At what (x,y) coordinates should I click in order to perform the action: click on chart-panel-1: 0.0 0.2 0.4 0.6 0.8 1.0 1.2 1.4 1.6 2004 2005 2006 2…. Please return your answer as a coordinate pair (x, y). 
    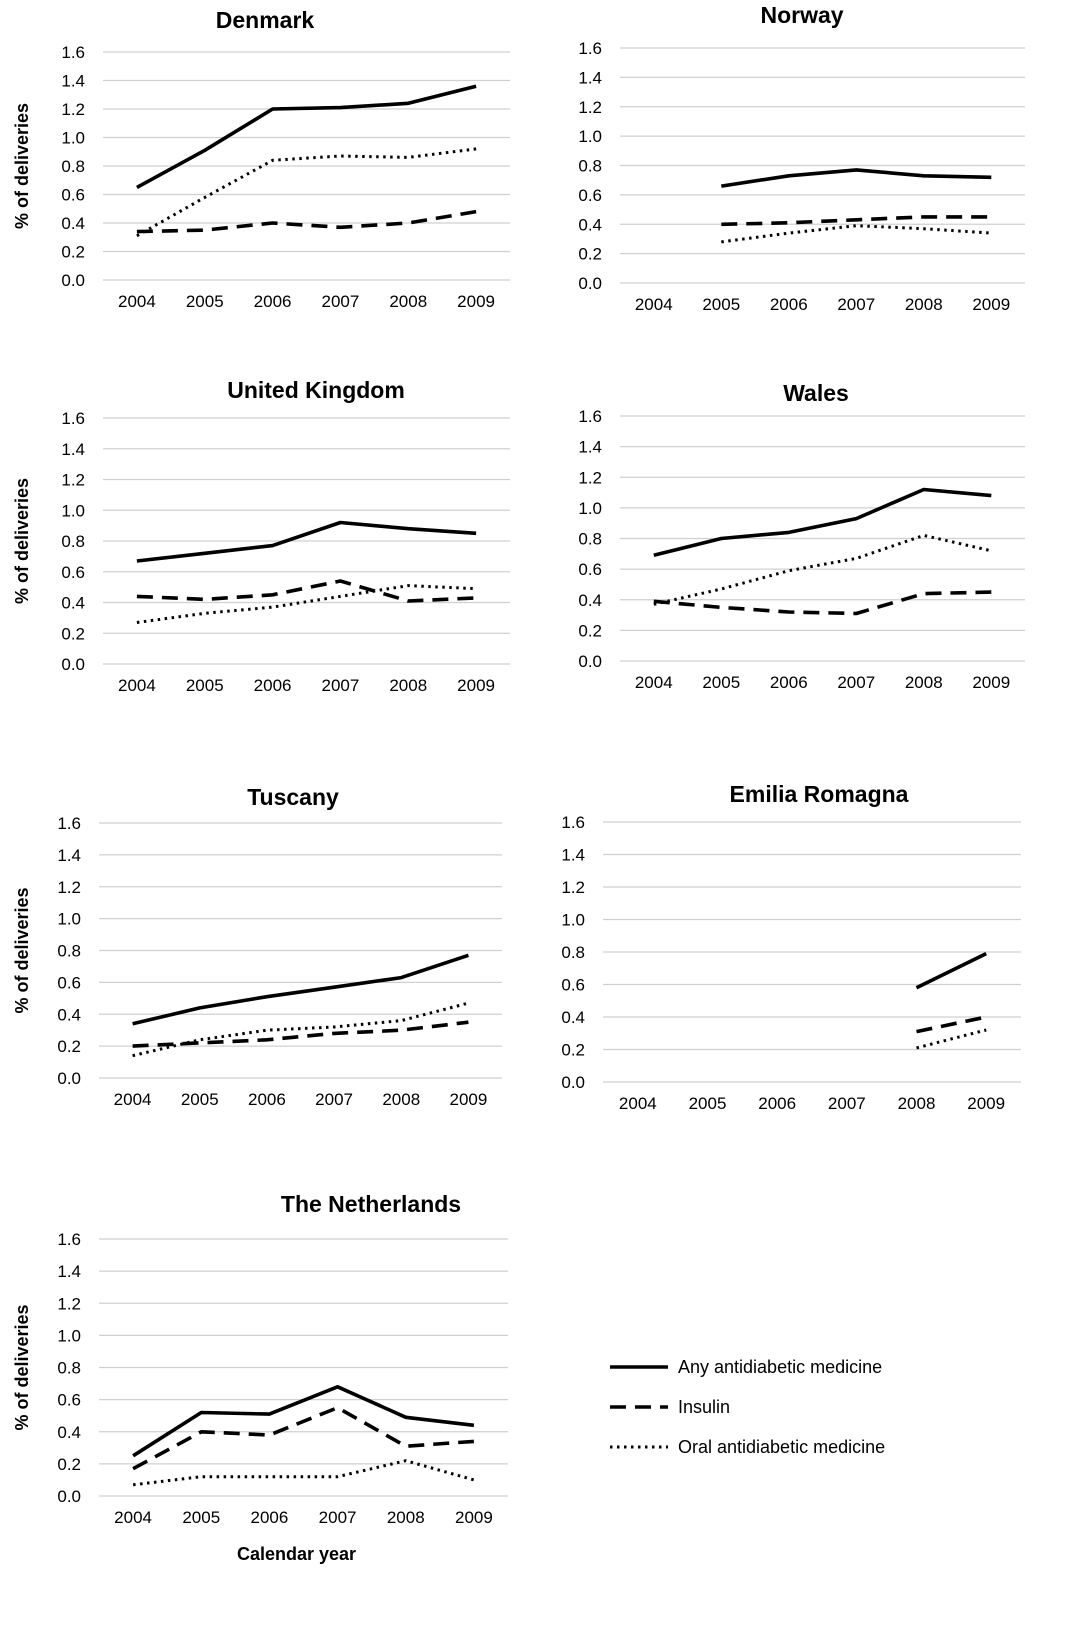
    Looking at the image, I should click on (261, 159).